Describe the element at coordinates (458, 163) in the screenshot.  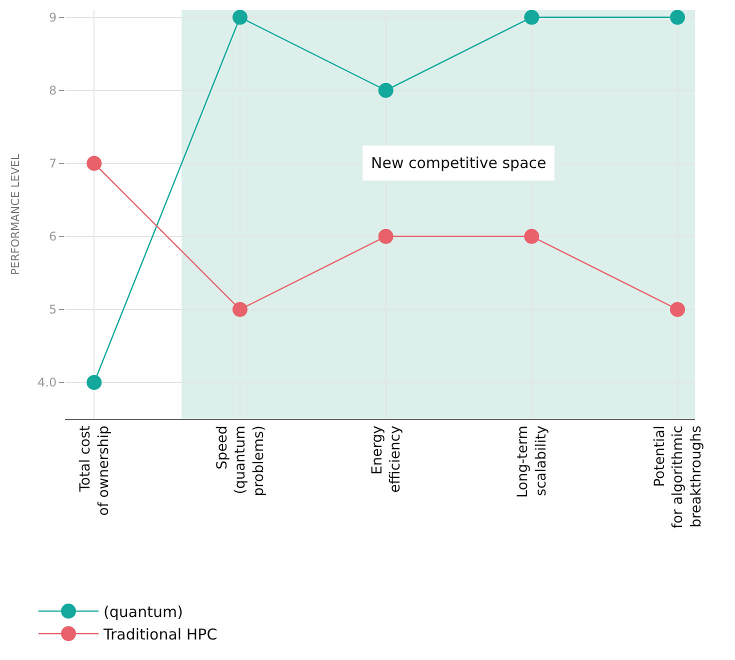
I see `band-label: New competitive space` at that location.